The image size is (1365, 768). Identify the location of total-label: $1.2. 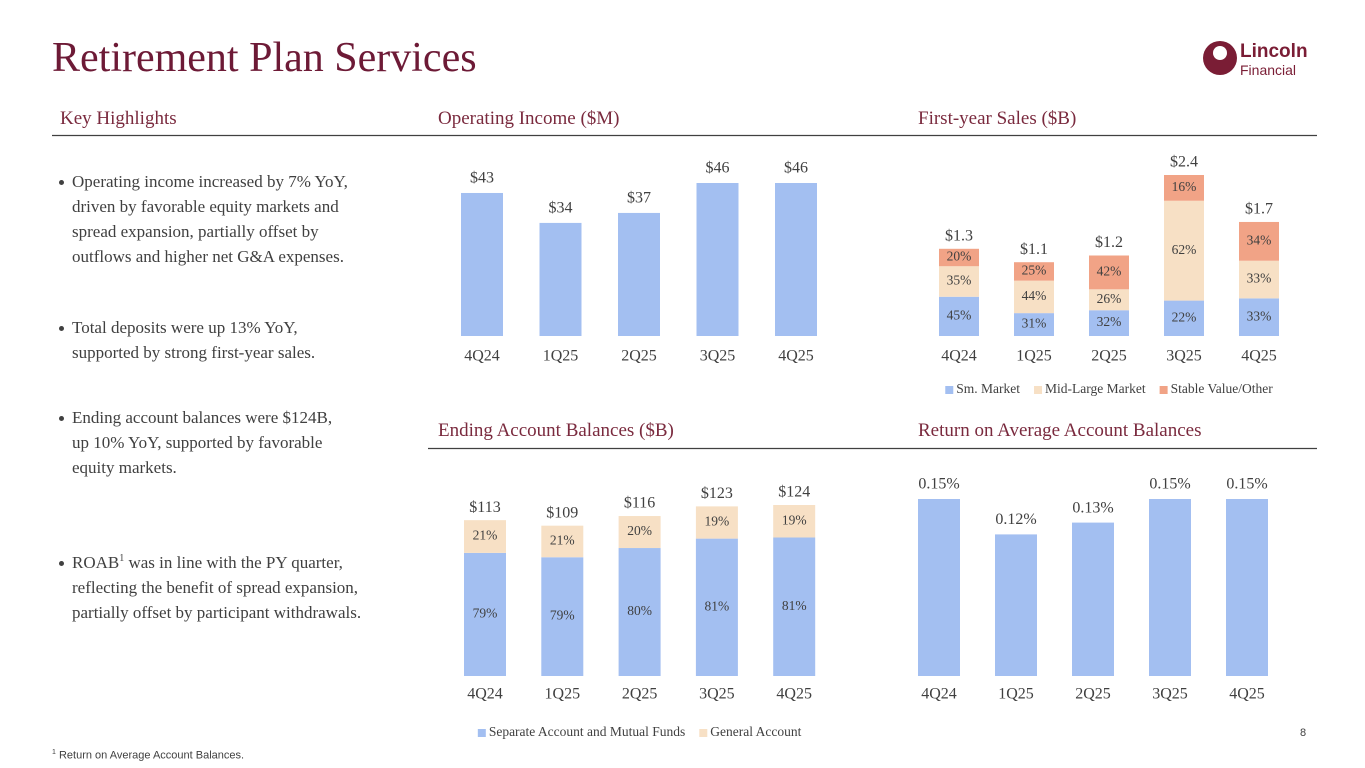
(1109, 242).